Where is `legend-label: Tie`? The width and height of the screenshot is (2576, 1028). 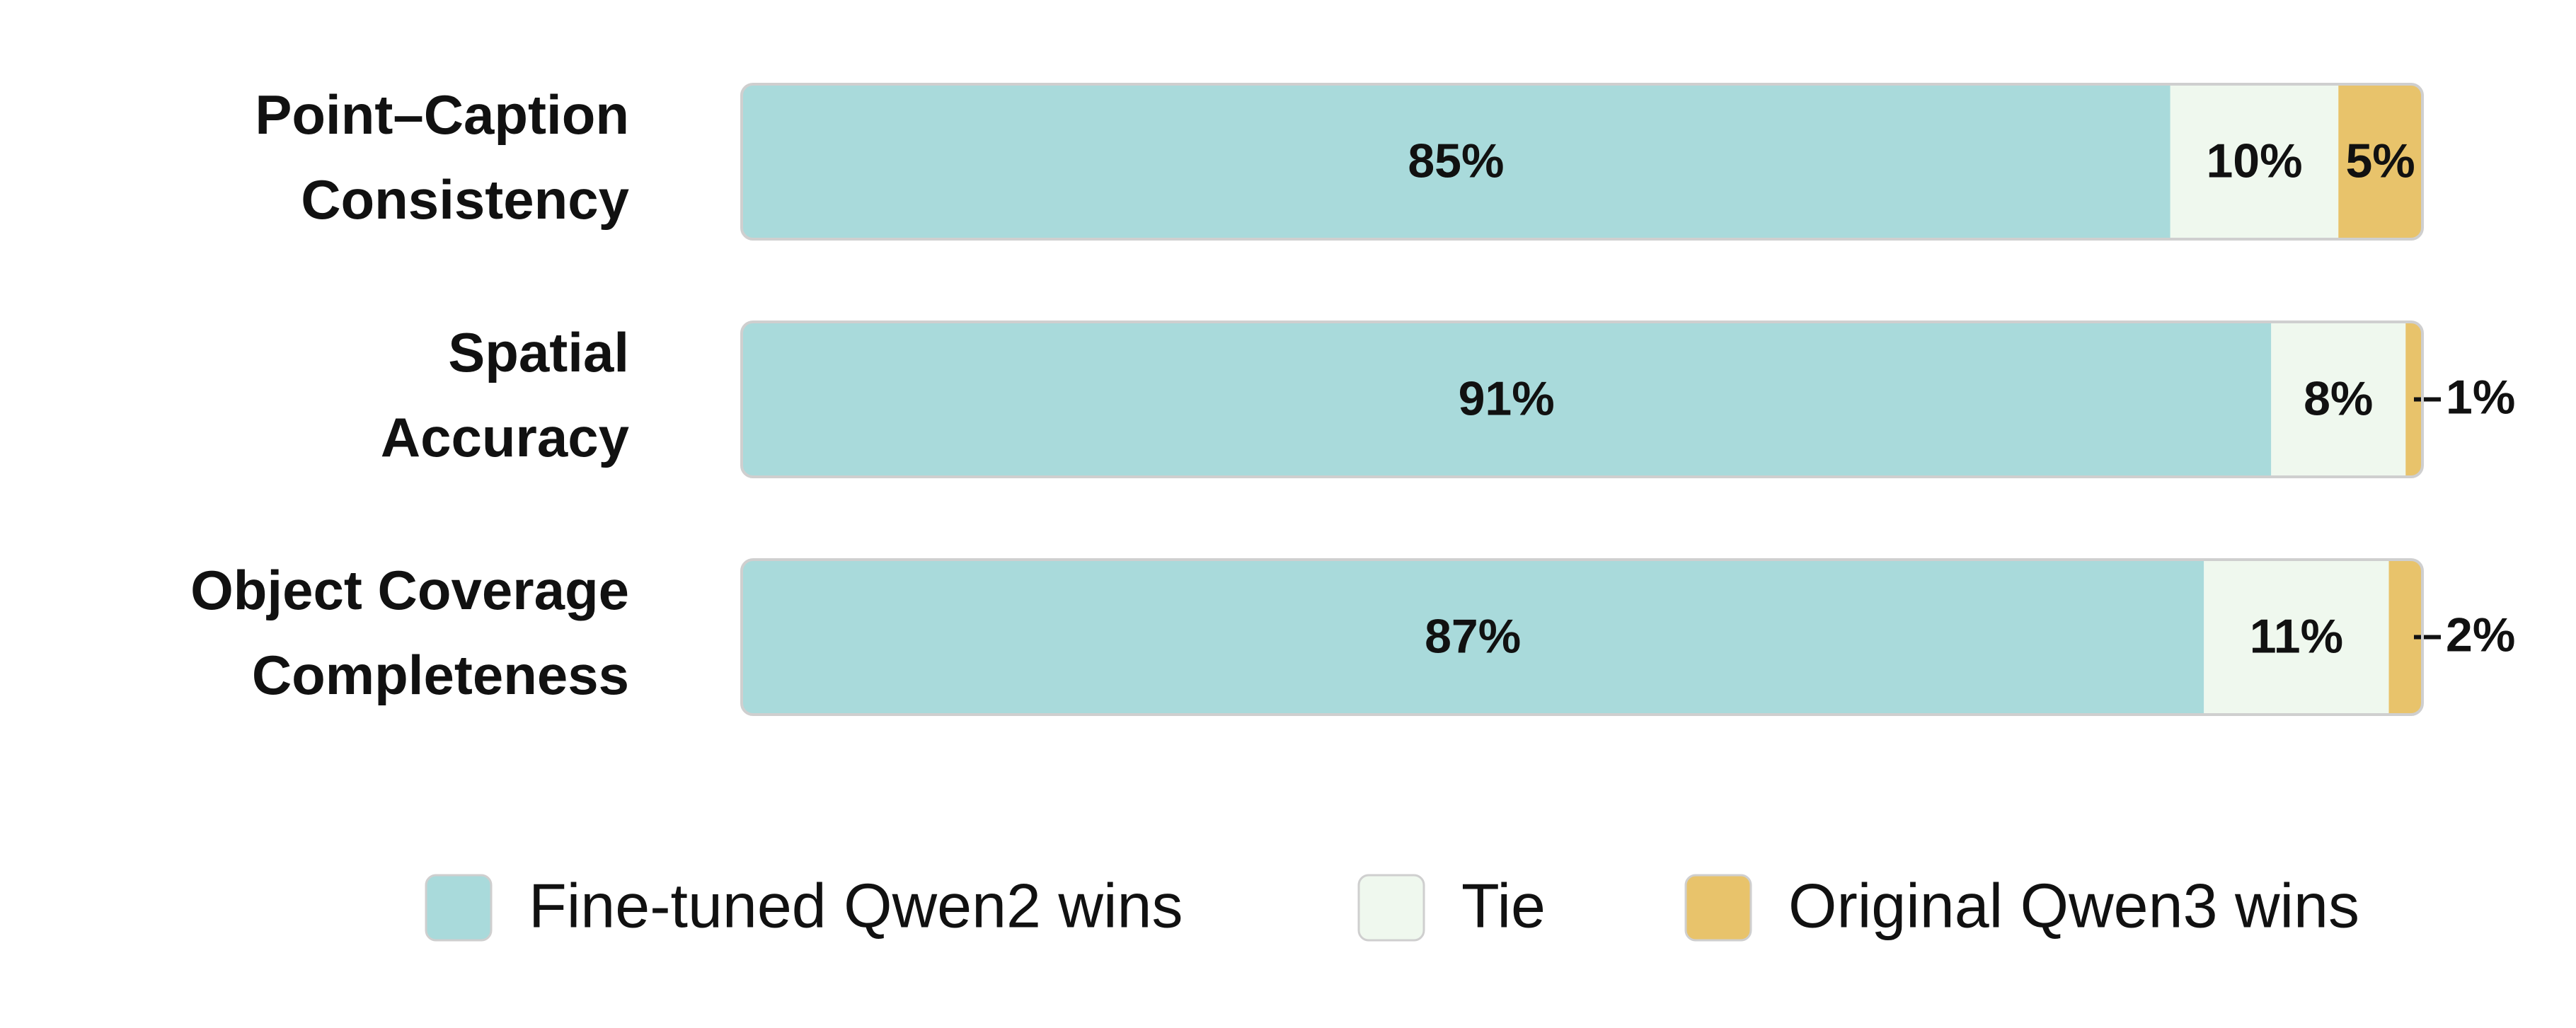
legend-label: Tie is located at coordinates (1504, 905).